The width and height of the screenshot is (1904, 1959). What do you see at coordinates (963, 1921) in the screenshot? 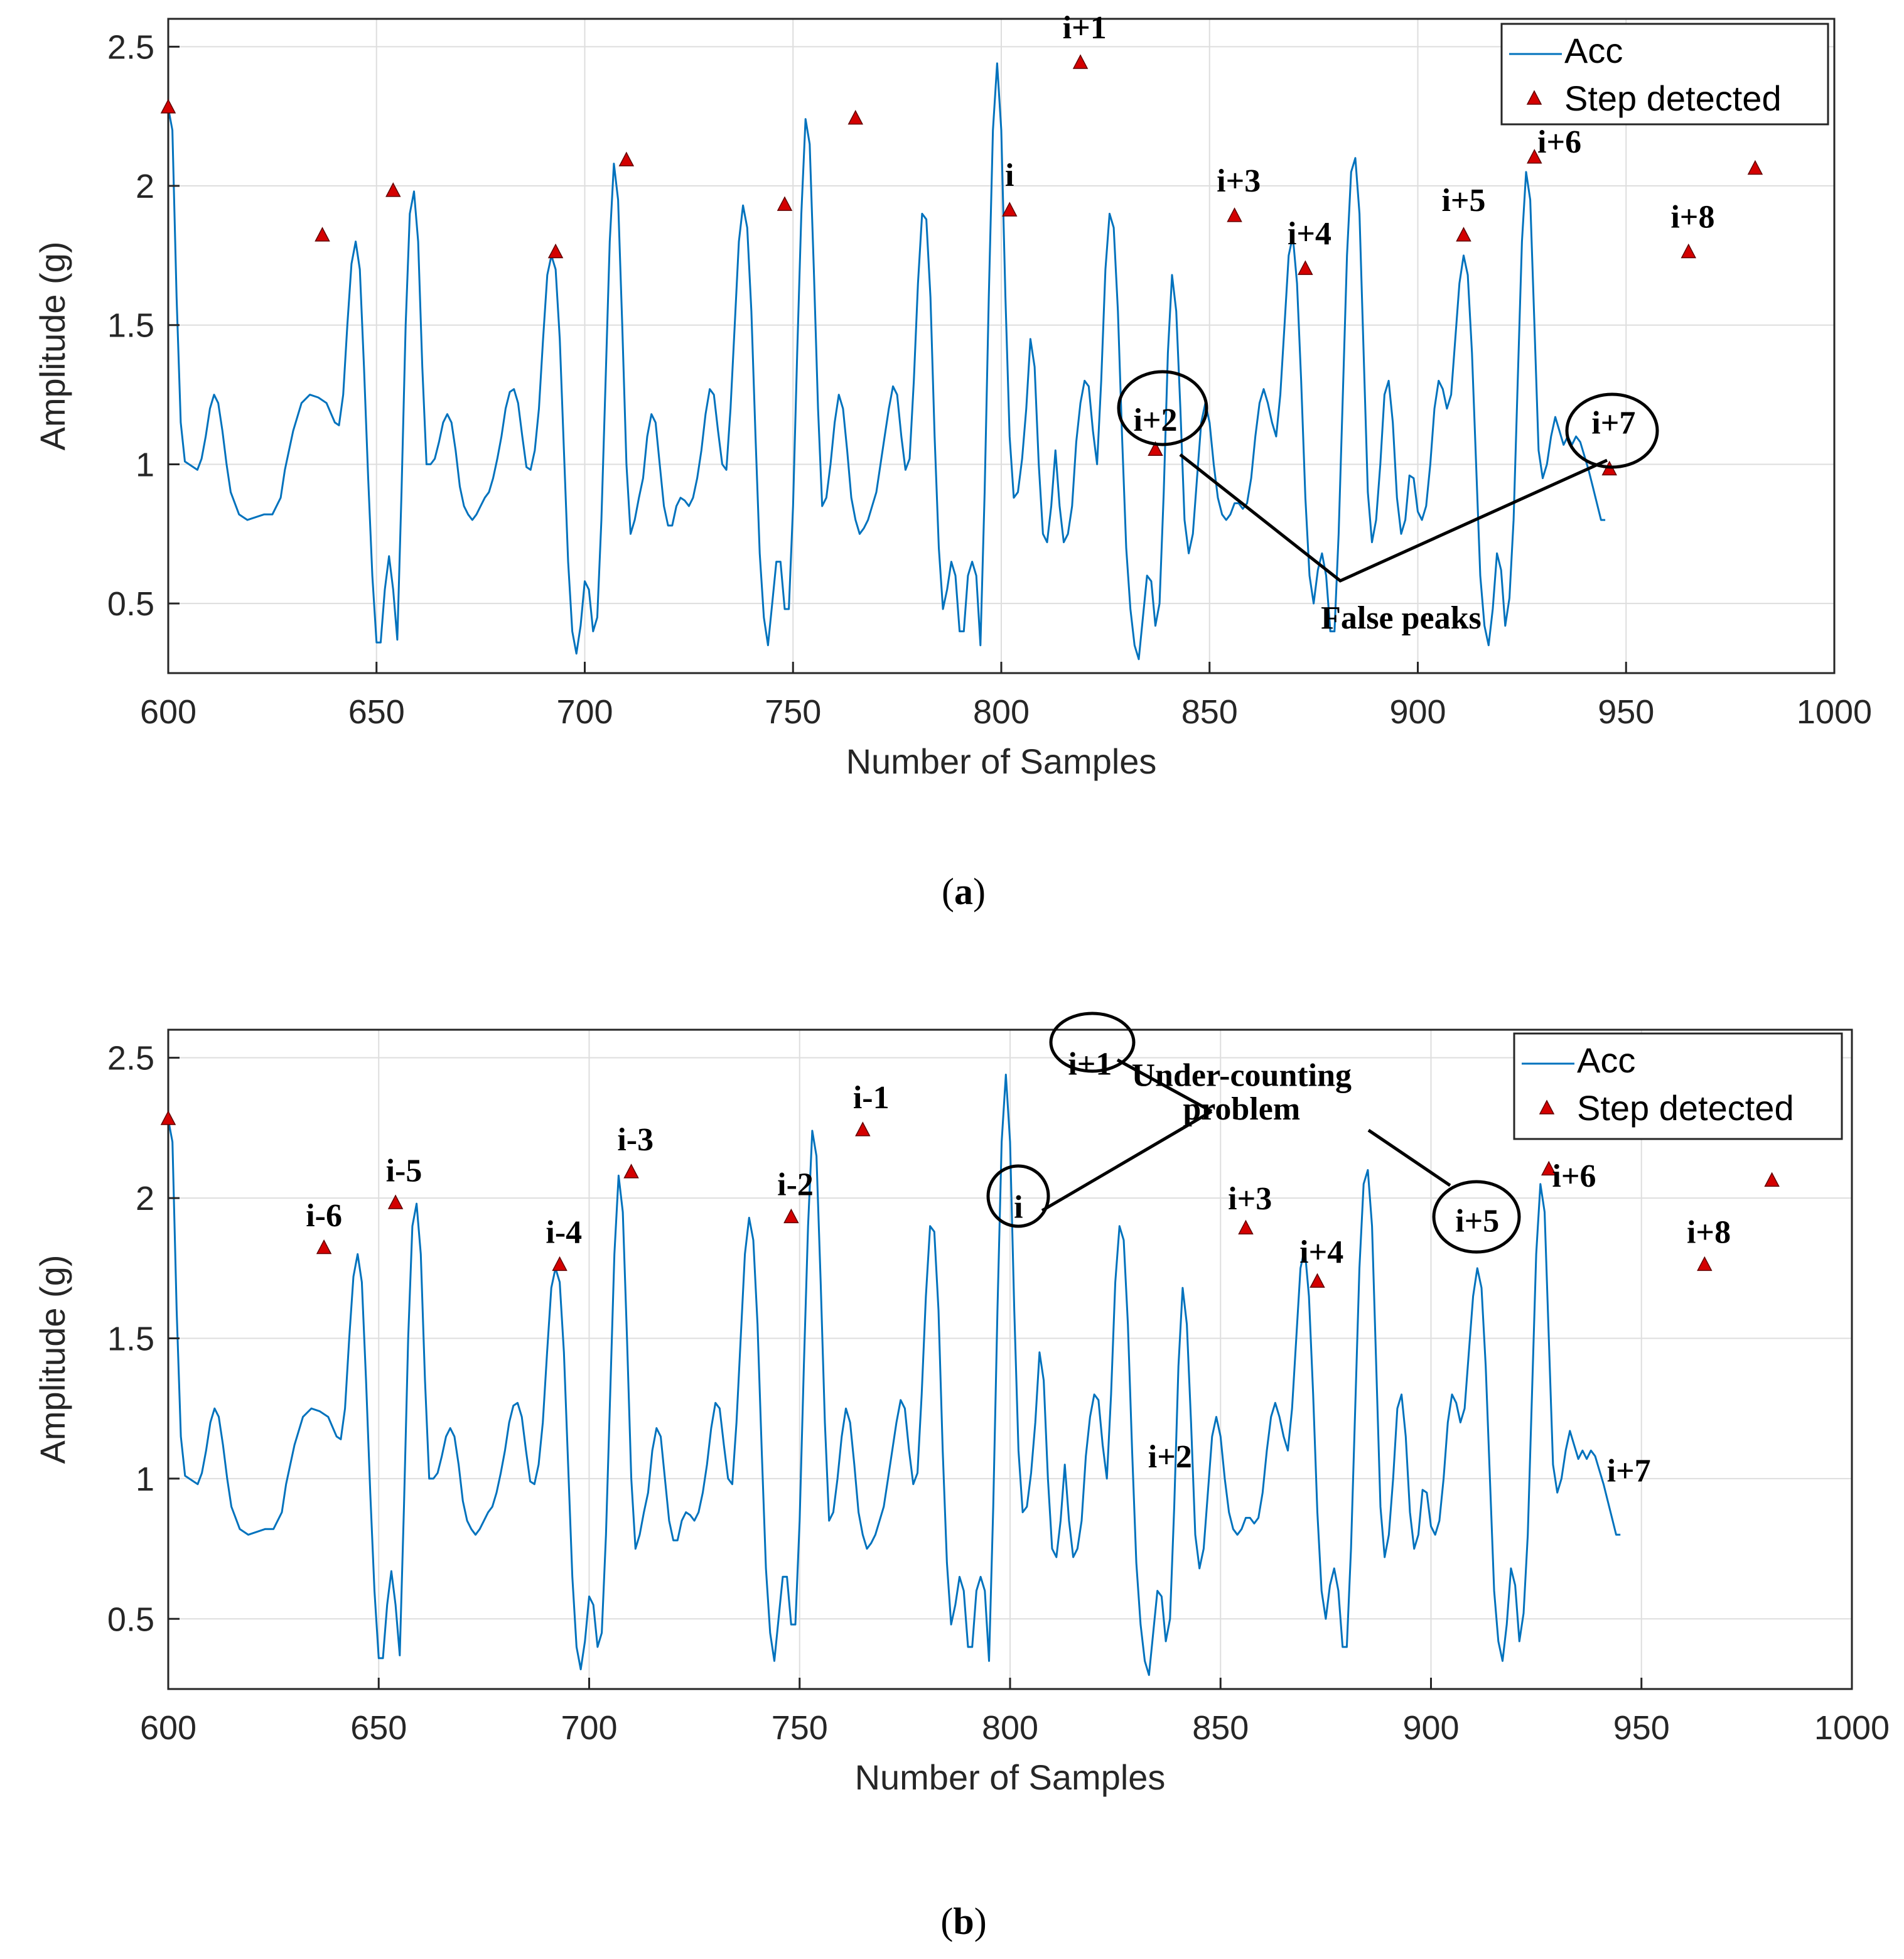
I see `panel-caption: (b)` at bounding box center [963, 1921].